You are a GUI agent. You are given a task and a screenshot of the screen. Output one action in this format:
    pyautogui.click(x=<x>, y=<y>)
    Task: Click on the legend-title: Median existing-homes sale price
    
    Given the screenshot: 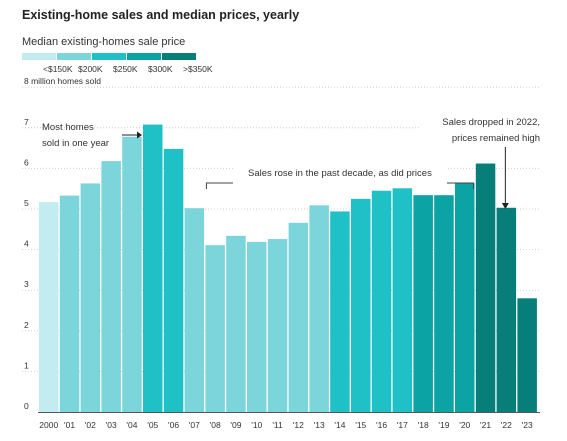 What is the action you would take?
    pyautogui.click(x=104, y=42)
    